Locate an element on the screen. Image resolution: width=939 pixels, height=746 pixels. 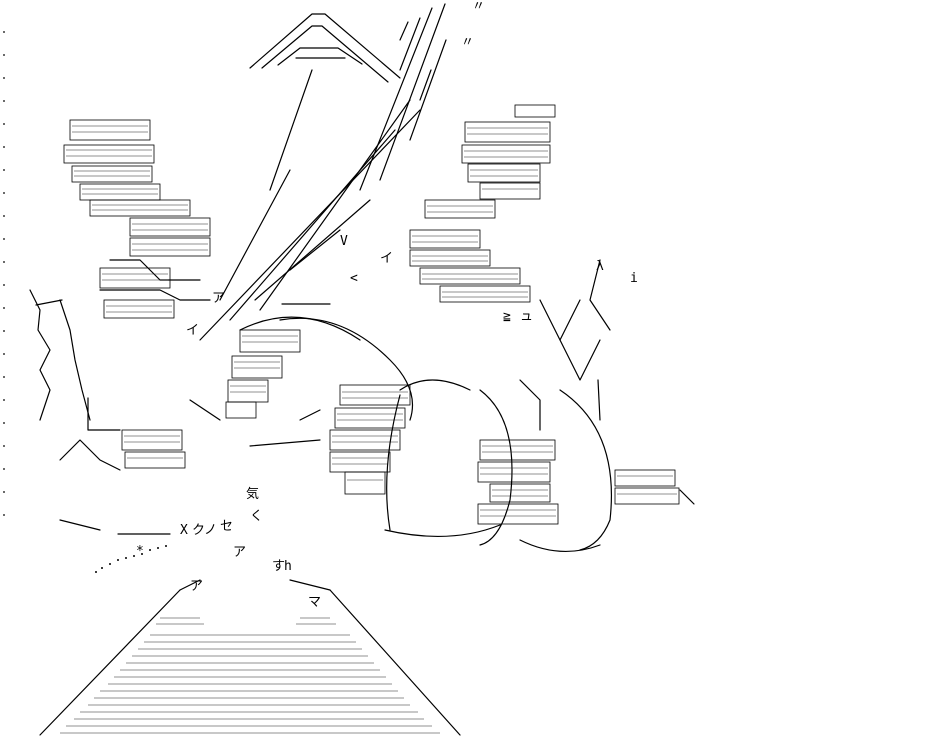
glyph-lt: < is located at coordinates (354, 278).